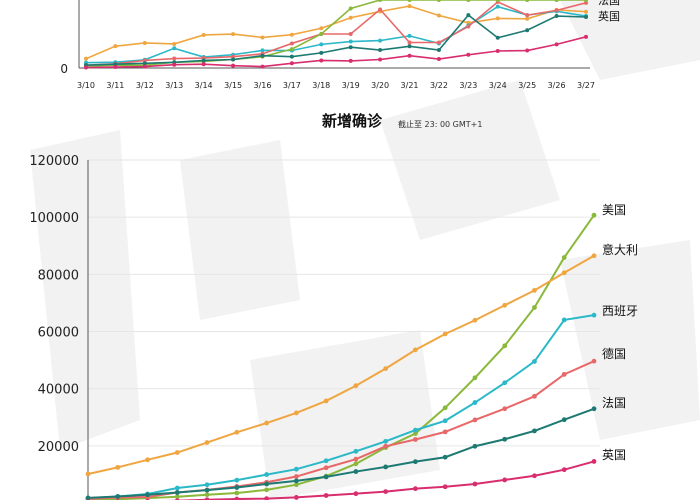 The image size is (700, 500). Describe the element at coordinates (54, 304) in the screenshot. I see `main-y-tick-labels: 20000 40000 60000 80000 100000 120000` at that location.